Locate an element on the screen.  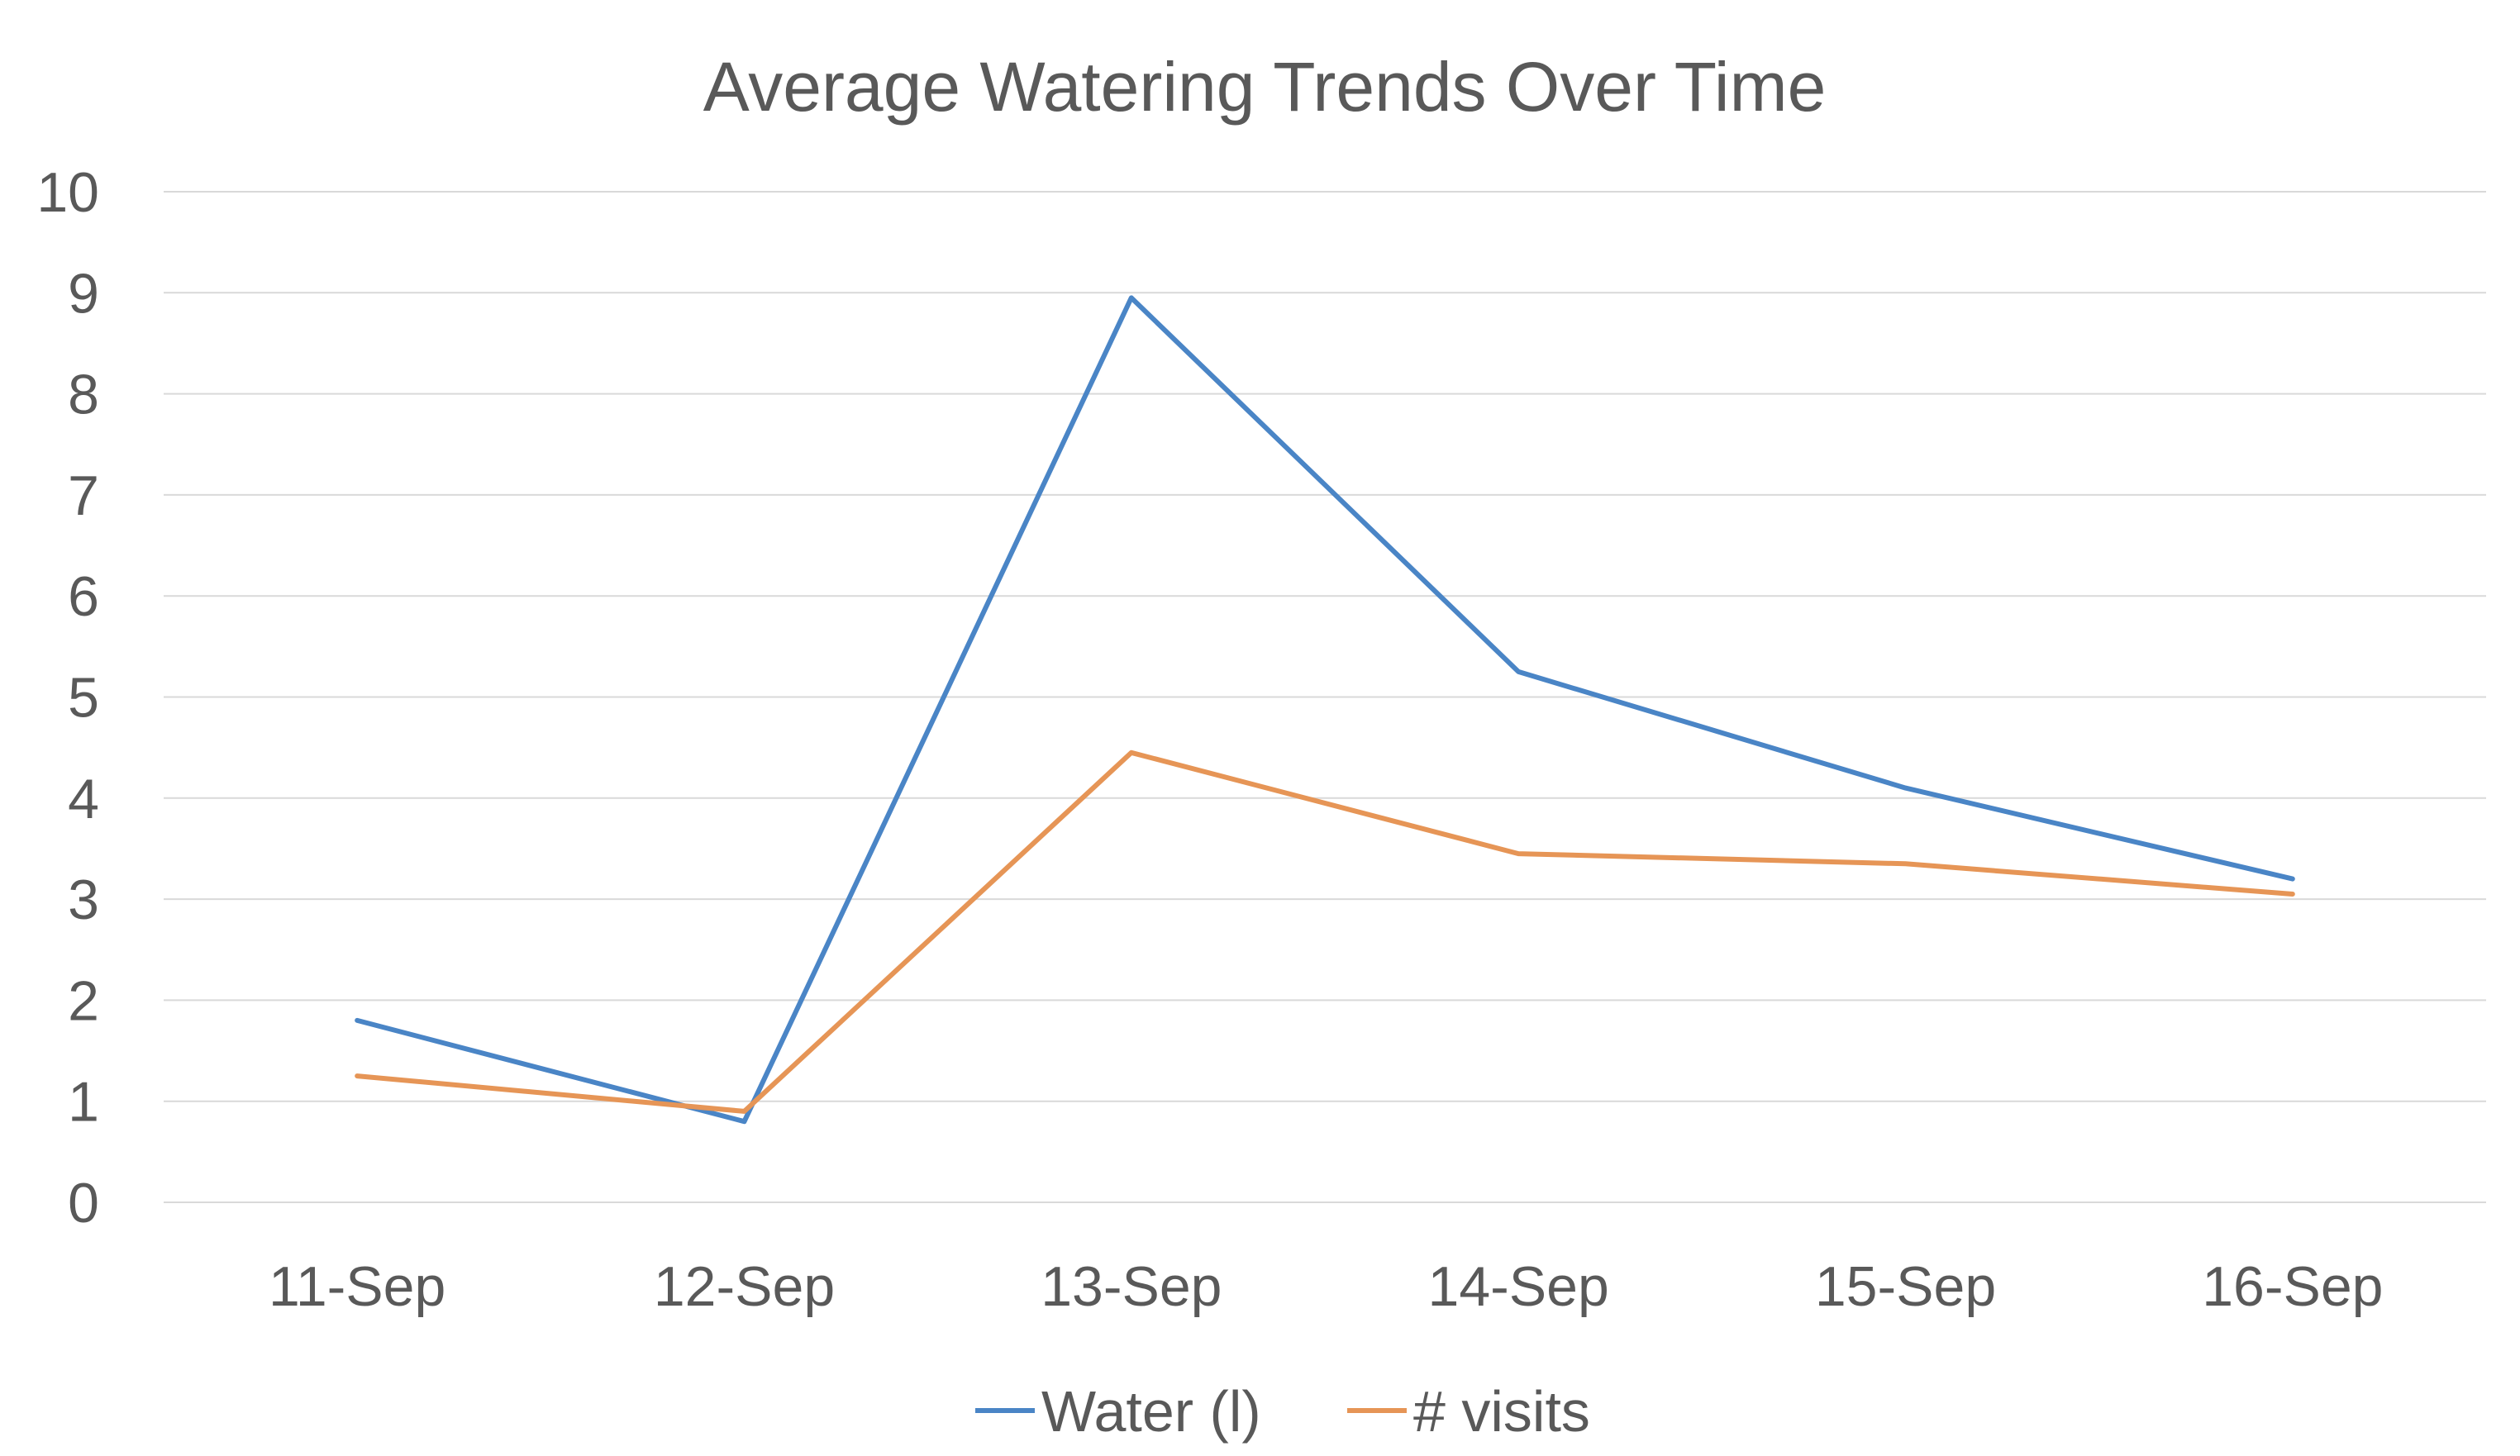
y-tick-label: 4 is located at coordinates (83, 799).